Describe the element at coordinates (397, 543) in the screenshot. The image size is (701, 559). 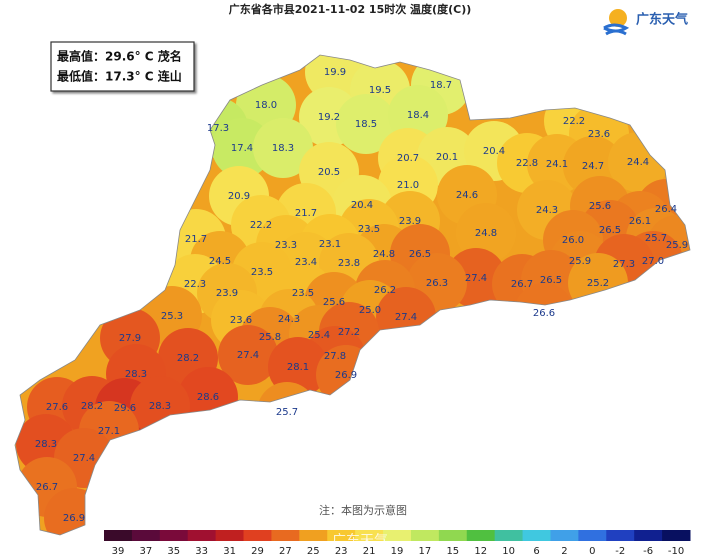
I see `legend: 39 37 35 33 31 29 27 25 23 21 19 17 15 12 10 6 2 0 -2 -6 -10` at that location.